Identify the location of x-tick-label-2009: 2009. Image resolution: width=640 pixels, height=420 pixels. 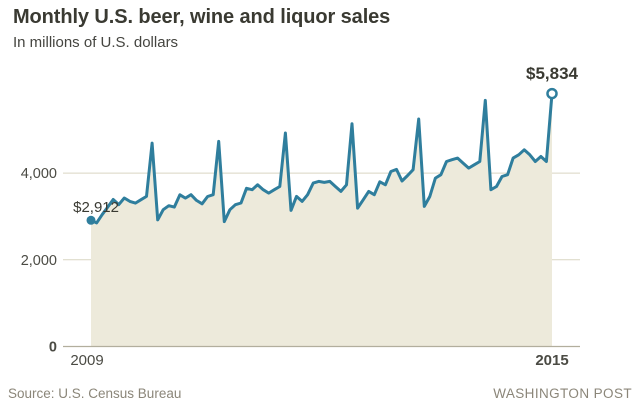
(86, 360).